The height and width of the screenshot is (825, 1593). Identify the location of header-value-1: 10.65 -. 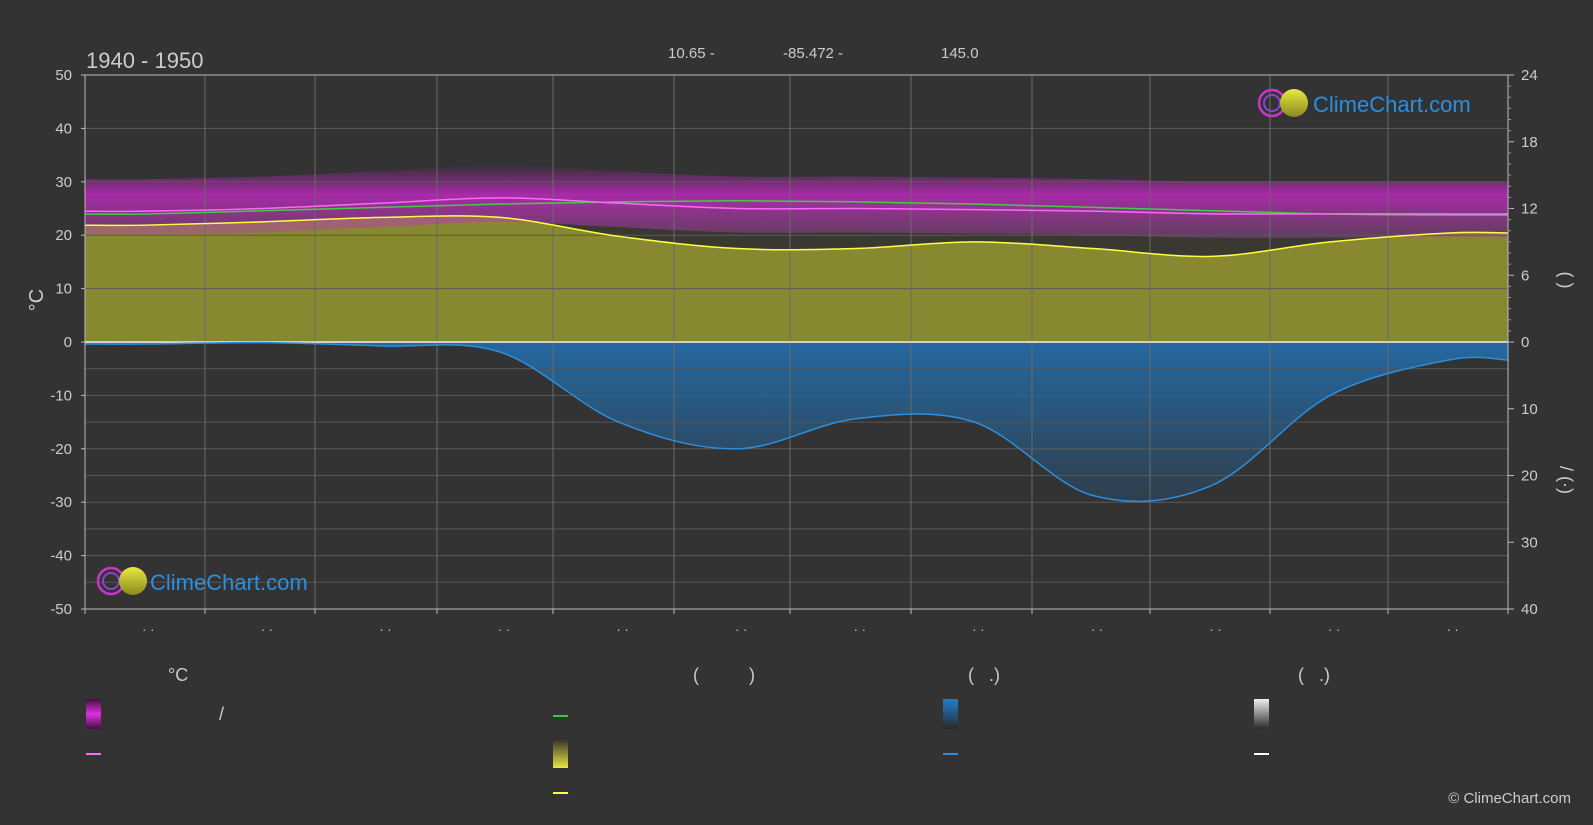
(691, 53).